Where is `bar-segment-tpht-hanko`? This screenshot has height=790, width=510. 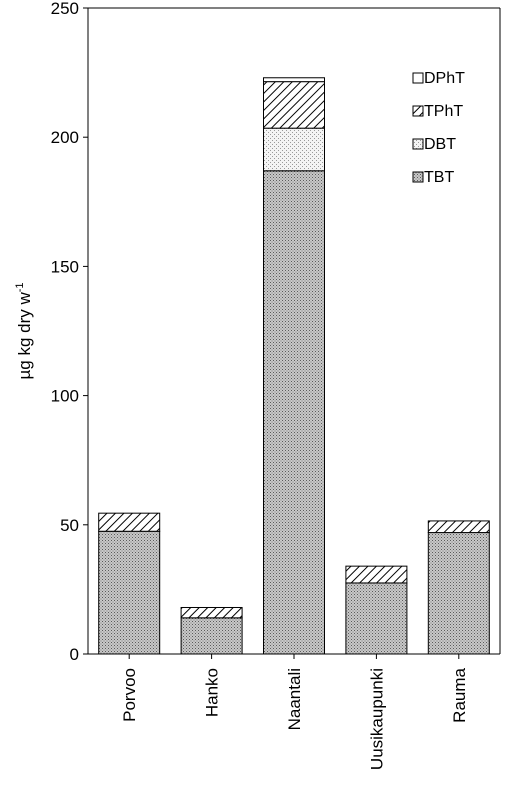
bar-segment-tpht-hanko is located at coordinates (211, 612).